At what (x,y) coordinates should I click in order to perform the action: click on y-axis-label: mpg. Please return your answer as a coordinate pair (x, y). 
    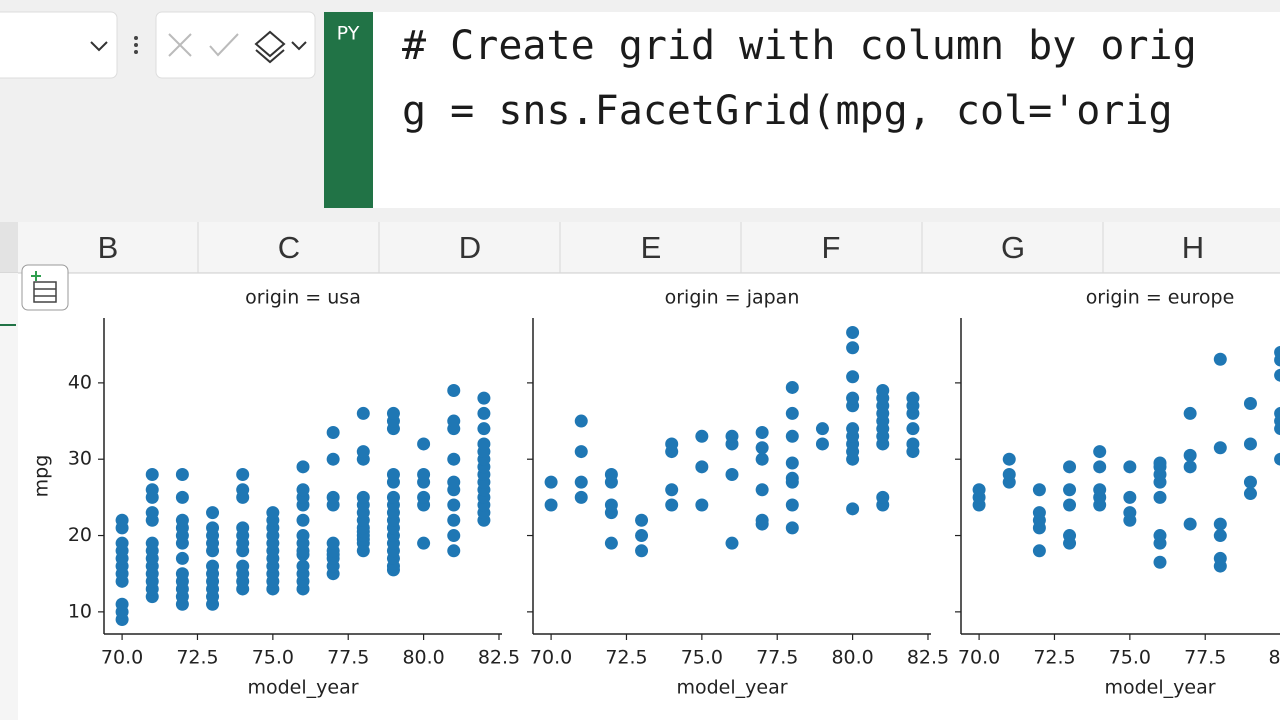
    Looking at the image, I should click on (42, 476).